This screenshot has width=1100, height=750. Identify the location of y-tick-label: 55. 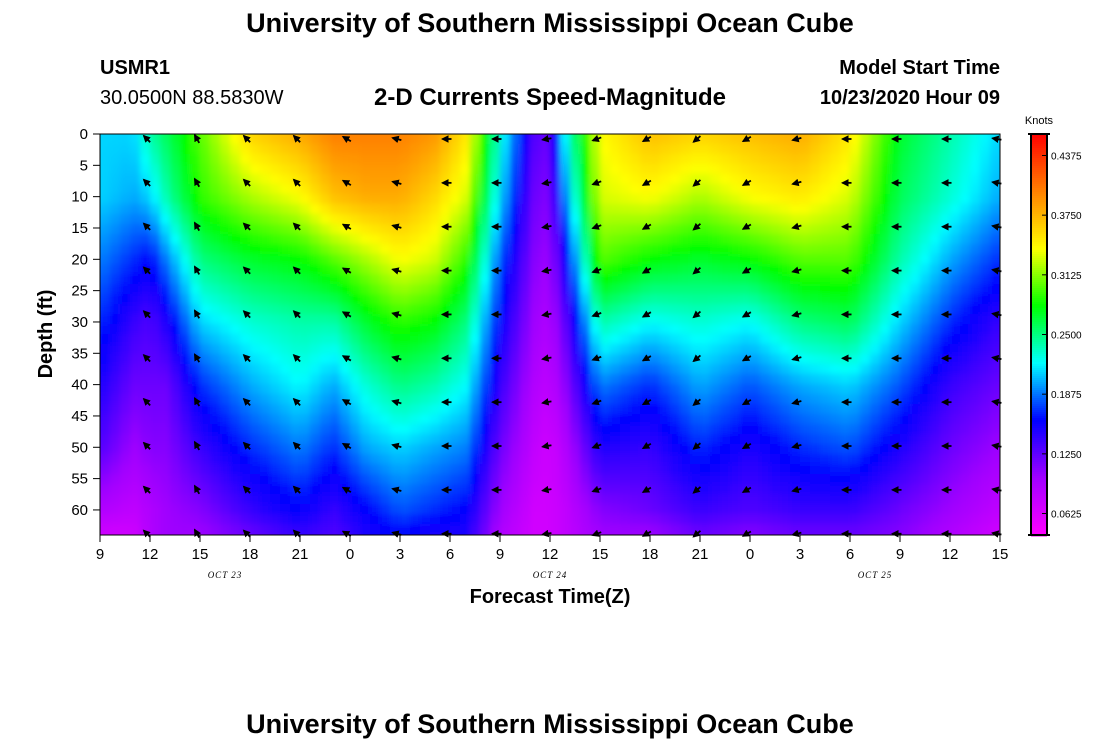
(79, 479).